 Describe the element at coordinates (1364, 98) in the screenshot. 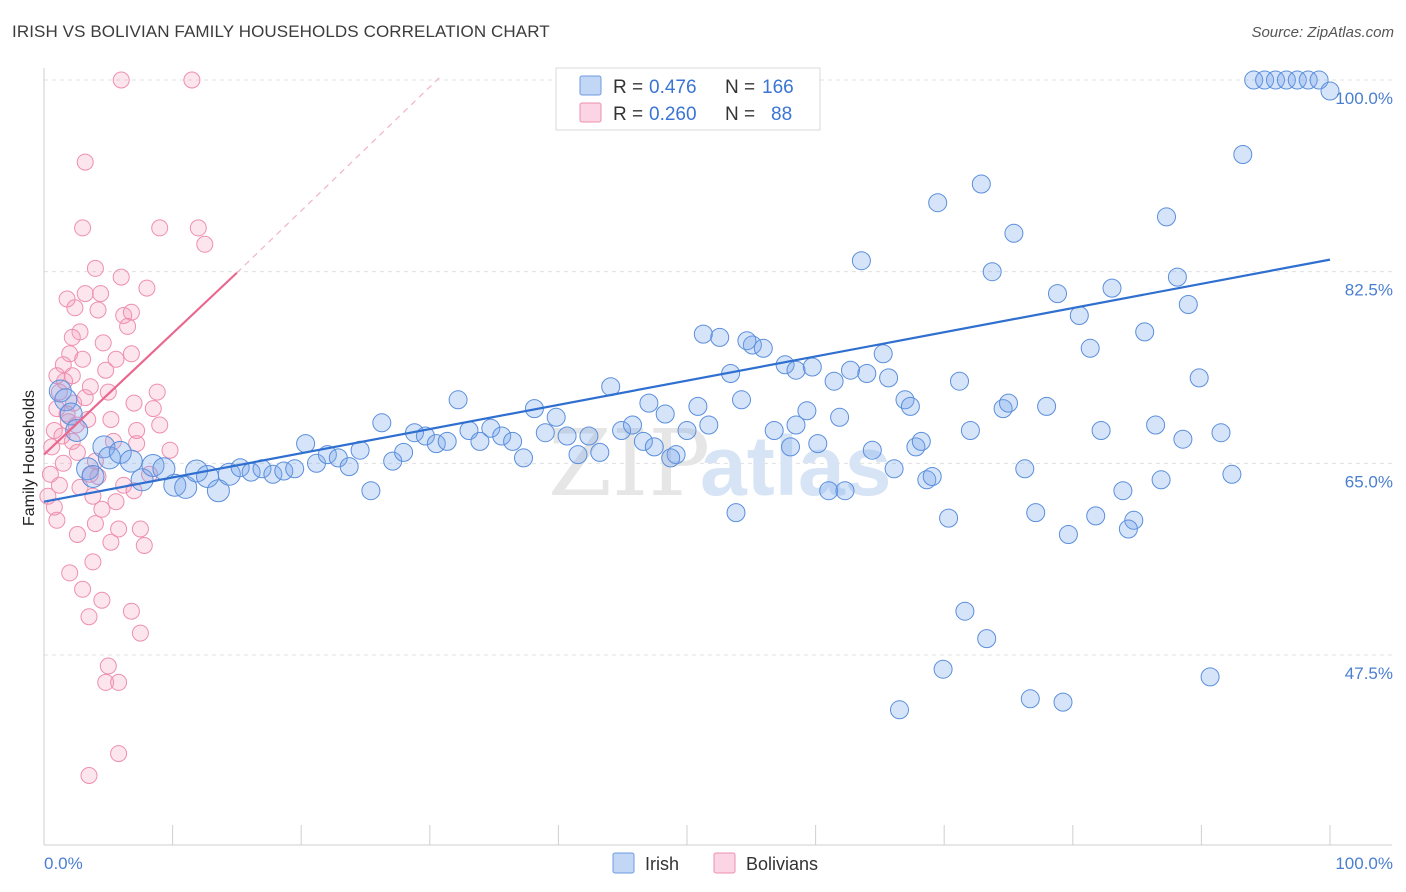

I see `y-tick-label: 100.0%` at that location.